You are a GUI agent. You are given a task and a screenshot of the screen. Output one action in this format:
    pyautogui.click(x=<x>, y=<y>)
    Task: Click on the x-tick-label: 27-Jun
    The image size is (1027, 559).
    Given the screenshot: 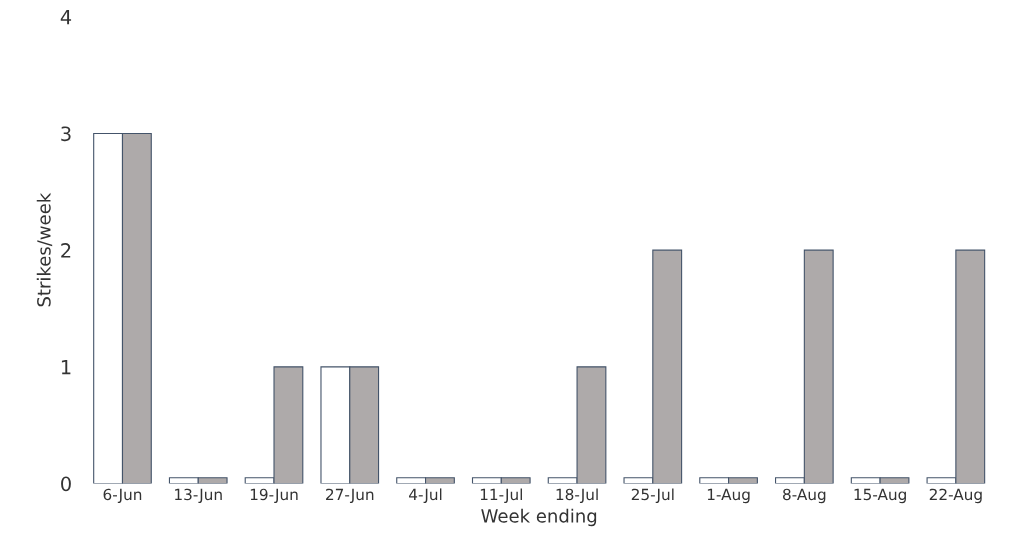 What is the action you would take?
    pyautogui.click(x=350, y=496)
    